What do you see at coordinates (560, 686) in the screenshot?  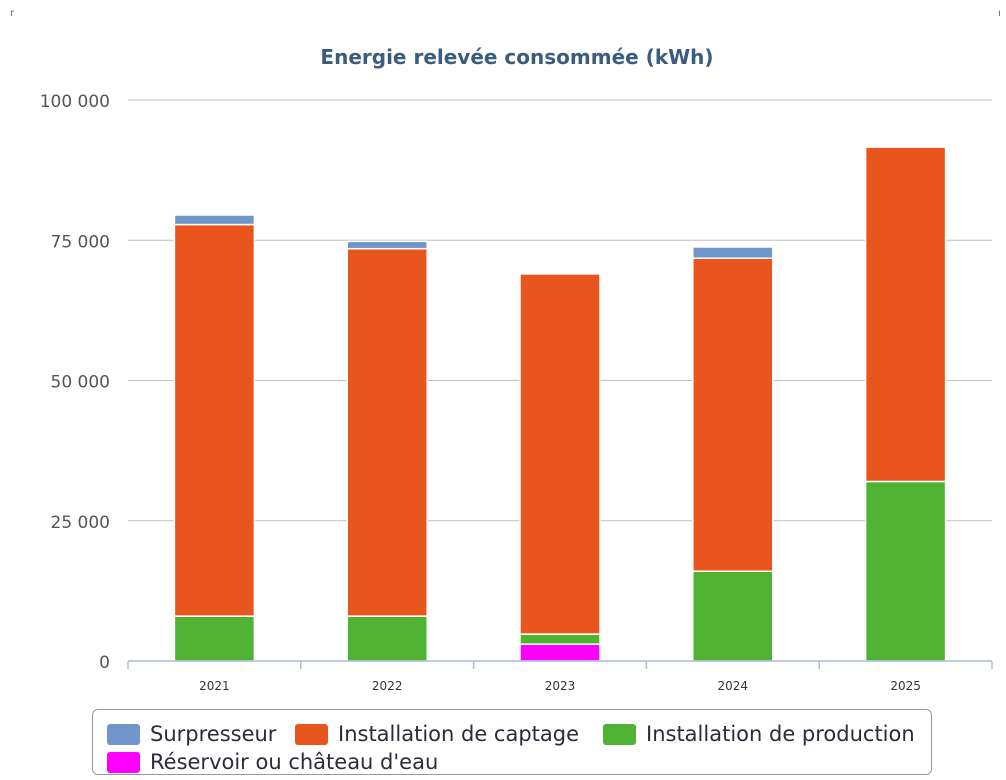 I see `x-tick-label: 2023` at bounding box center [560, 686].